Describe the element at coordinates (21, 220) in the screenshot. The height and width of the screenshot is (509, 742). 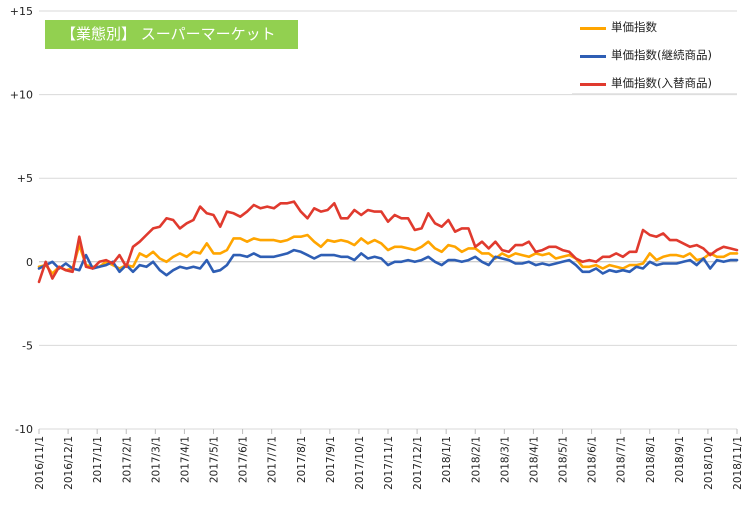
I see `y-axis-ticks: -10 -5 0 +5 +10 +15` at that location.